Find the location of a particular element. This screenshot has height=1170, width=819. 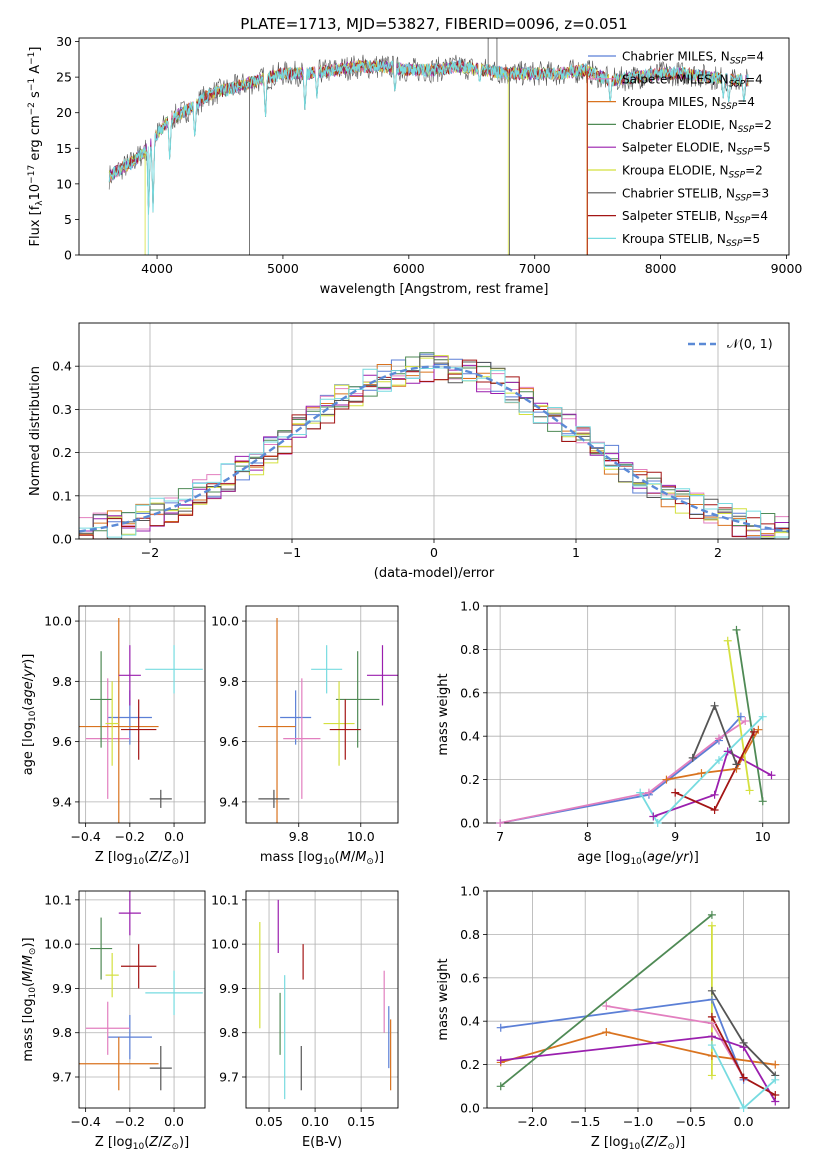

x-tick-label: −2 is located at coordinates (150, 552).